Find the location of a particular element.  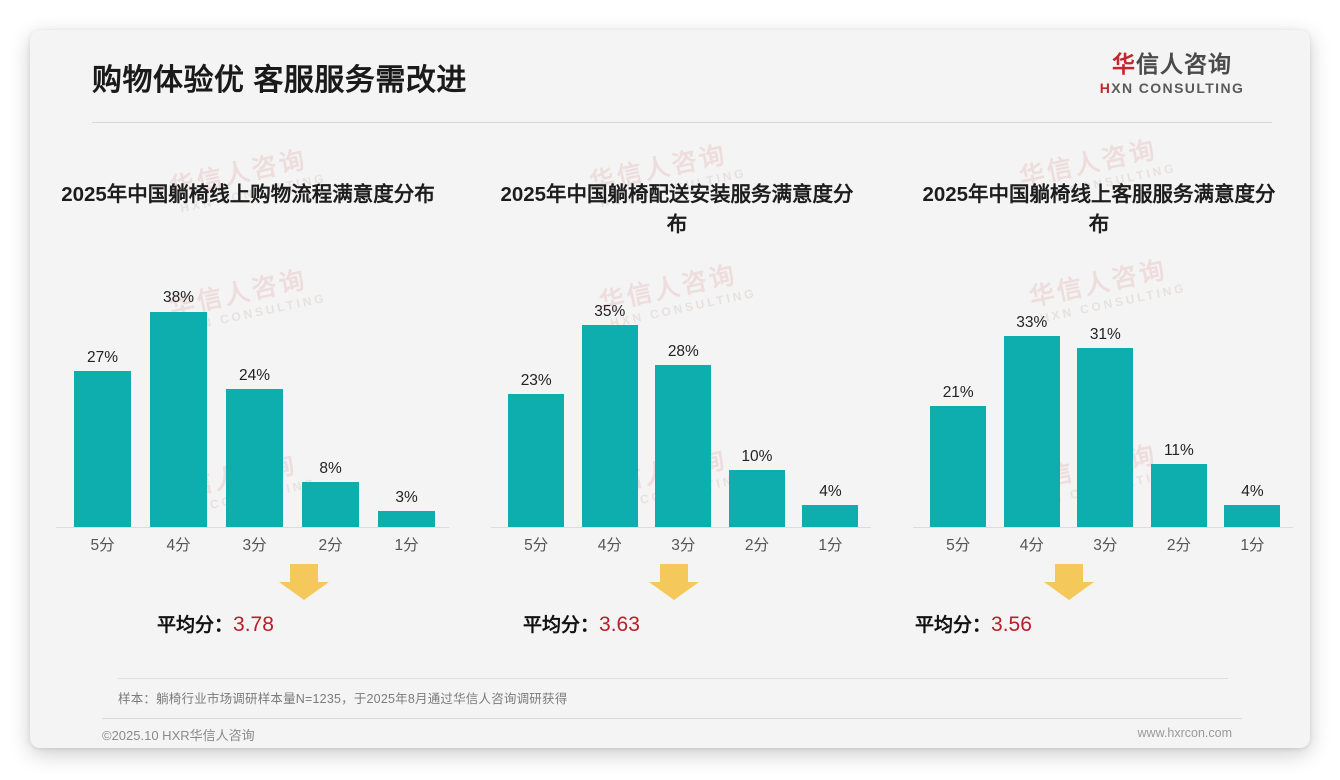

chart-title: 2025年中国躺椅线上客服服务满意度分布 is located at coordinates (1099, 209).